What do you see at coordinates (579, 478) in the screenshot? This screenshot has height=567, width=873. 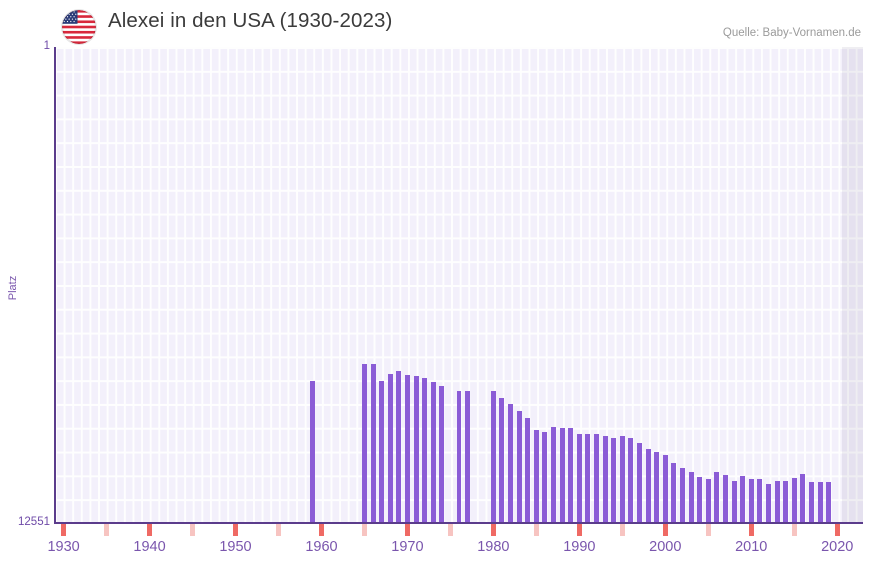 I see `bar-1990` at bounding box center [579, 478].